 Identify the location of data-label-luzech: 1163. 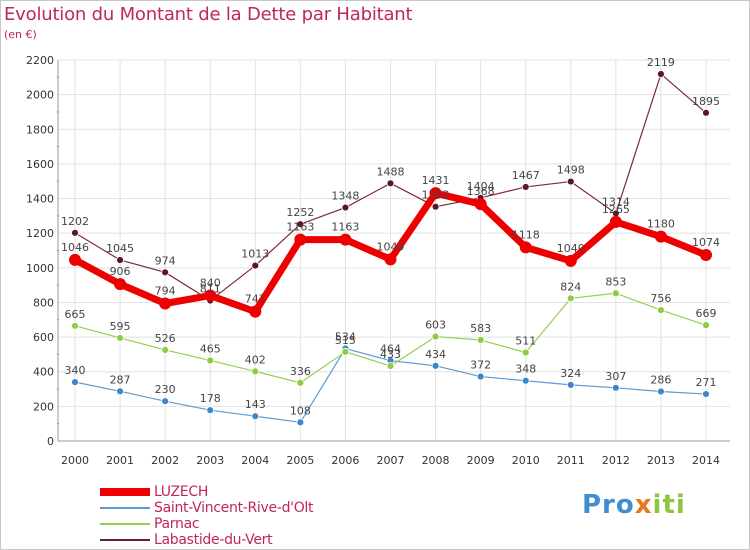
(300, 227).